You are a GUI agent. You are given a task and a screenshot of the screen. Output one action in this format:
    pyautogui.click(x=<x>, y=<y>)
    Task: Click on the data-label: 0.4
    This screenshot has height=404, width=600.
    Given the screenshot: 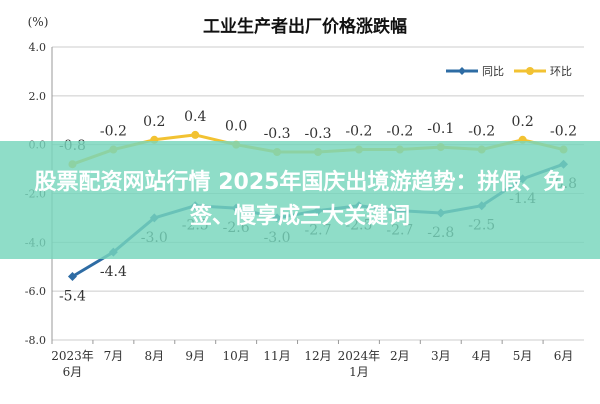 What is the action you would take?
    pyautogui.click(x=195, y=117)
    